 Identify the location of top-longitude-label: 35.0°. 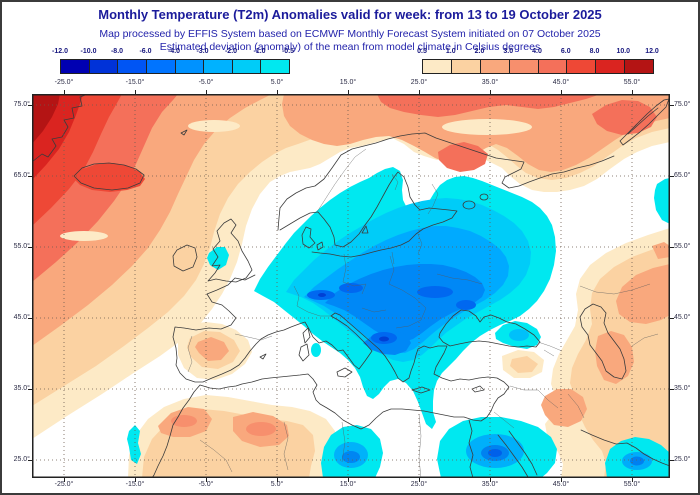
(490, 82).